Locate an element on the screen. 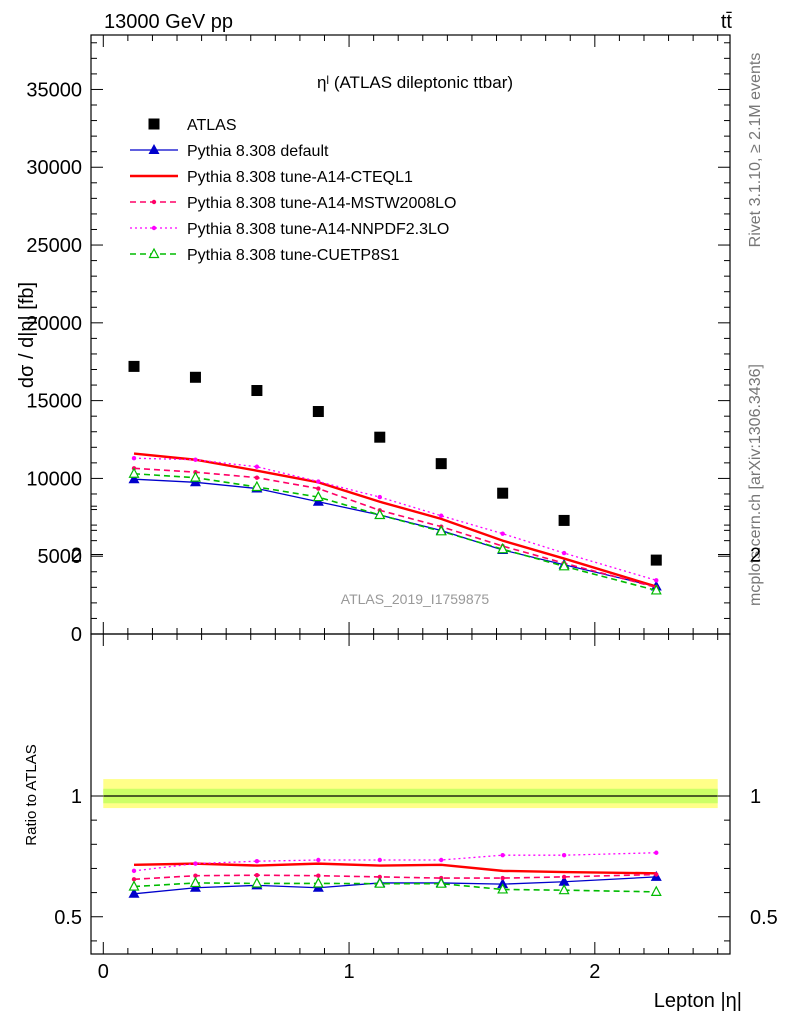  ratio-series-pythia-8-308-tune-a14-cteql1 is located at coordinates (395, 868).